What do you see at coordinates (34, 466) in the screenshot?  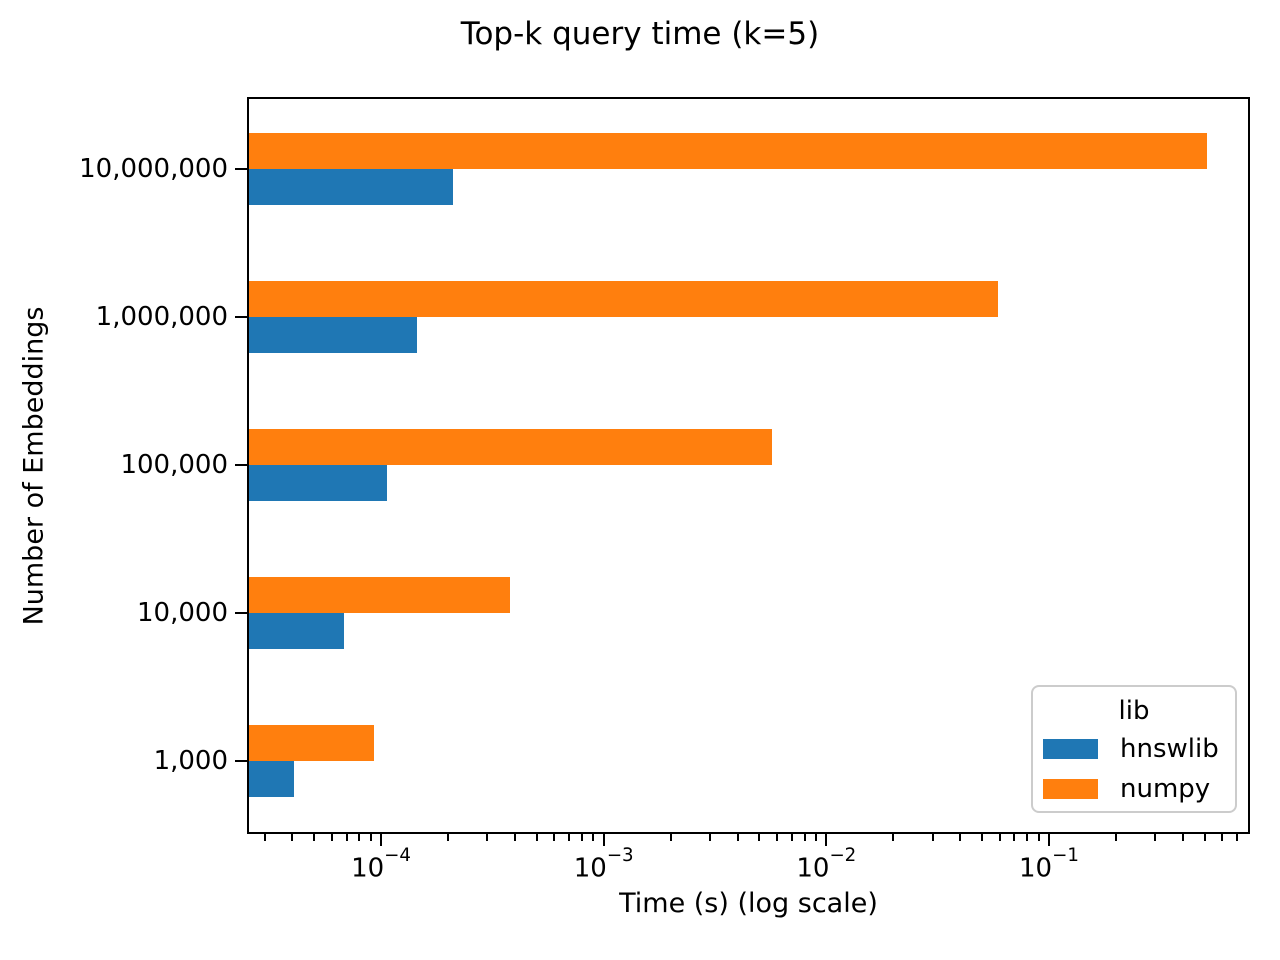 I see `y-axis-label: Number of Embeddings` at bounding box center [34, 466].